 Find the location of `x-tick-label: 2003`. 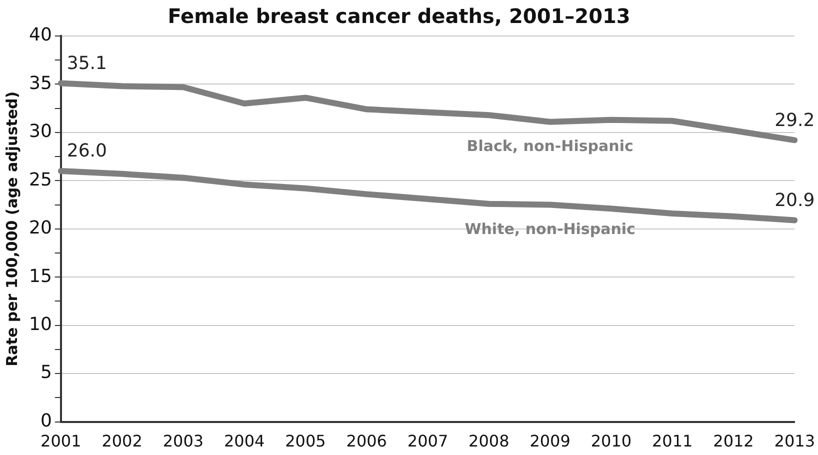

x-tick-label: 2003 is located at coordinates (183, 441).